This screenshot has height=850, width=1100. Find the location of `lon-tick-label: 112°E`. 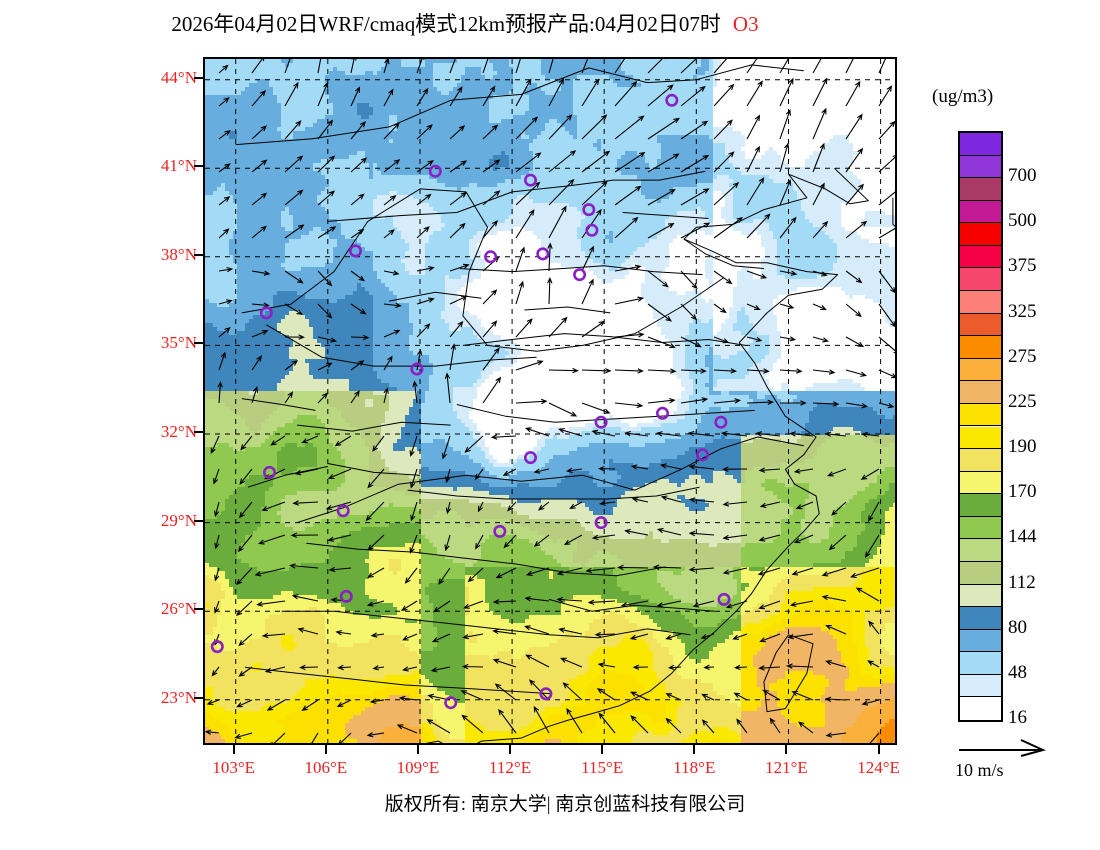

lon-tick-label: 112°E is located at coordinates (510, 767).